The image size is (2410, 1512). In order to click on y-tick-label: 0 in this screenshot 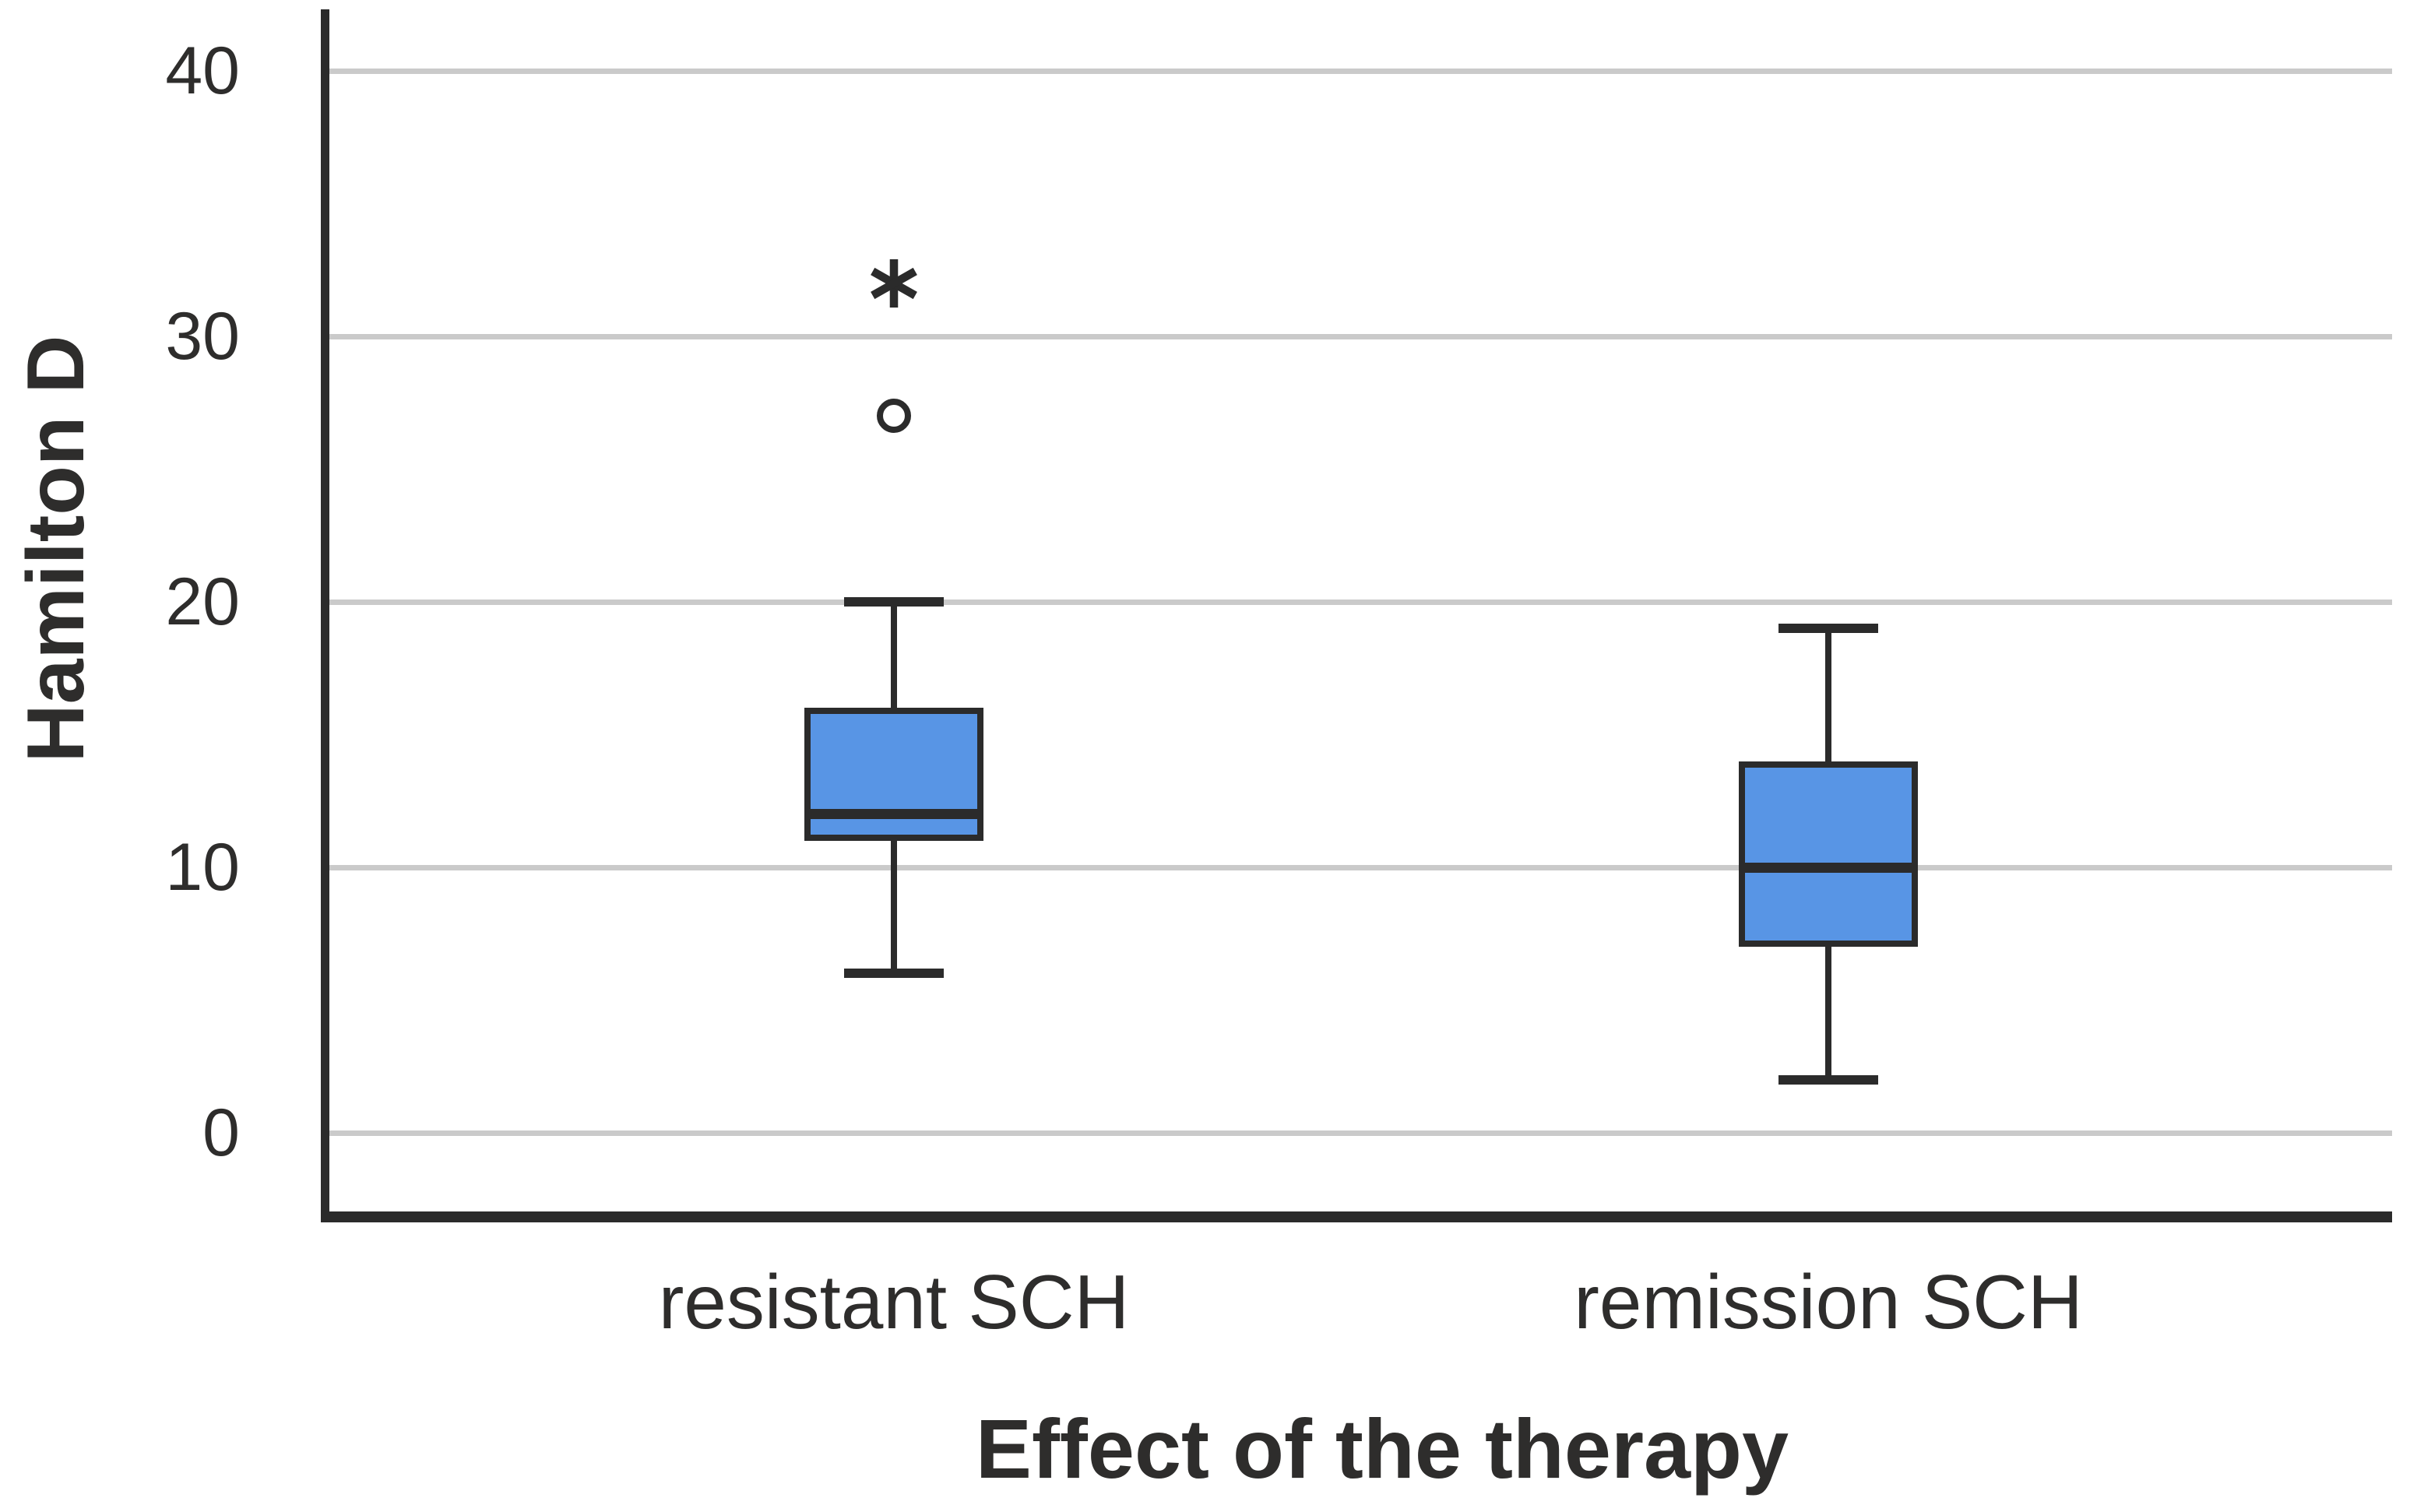, I will do `click(221, 1132)`.